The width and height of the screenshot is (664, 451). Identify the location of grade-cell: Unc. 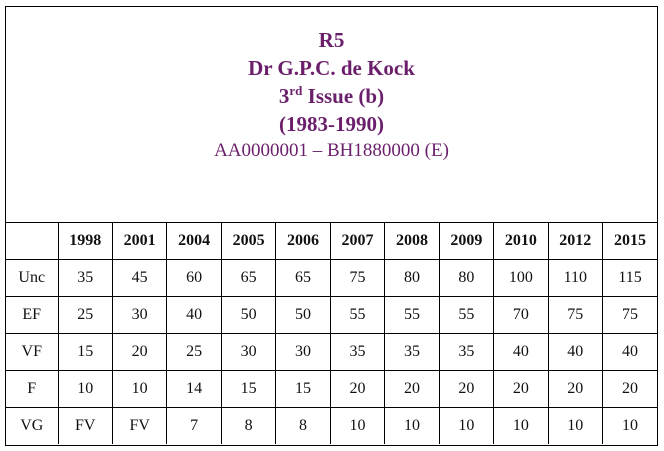
(32, 278).